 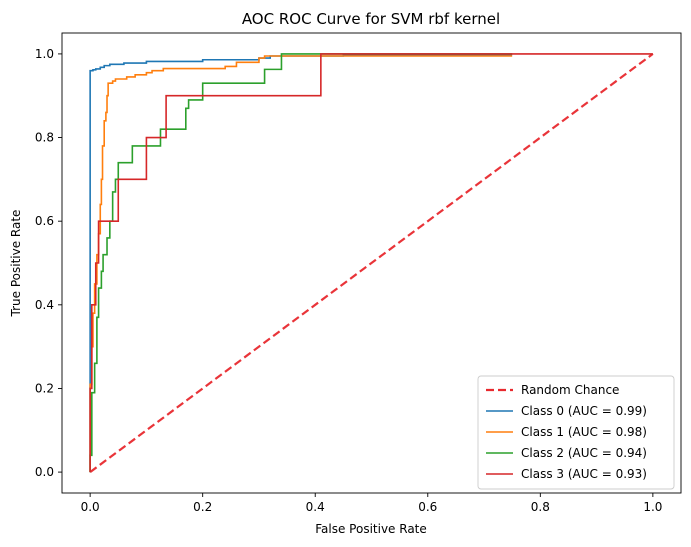 I want to click on x-tick-label: 0.4, so click(x=315, y=507).